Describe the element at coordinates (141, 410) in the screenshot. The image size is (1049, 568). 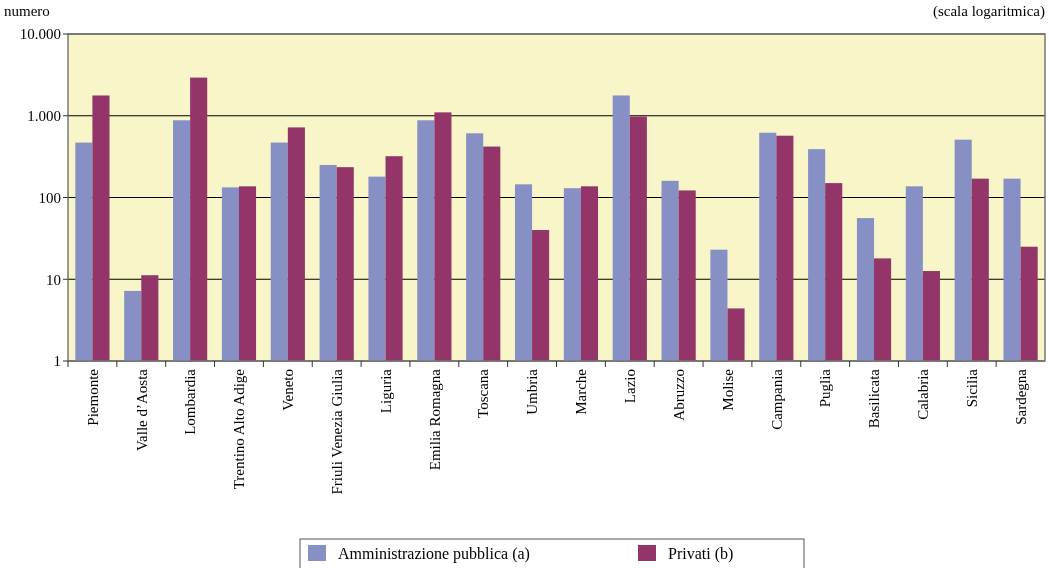
I see `x-tick-label: Valle d’Aosta` at that location.